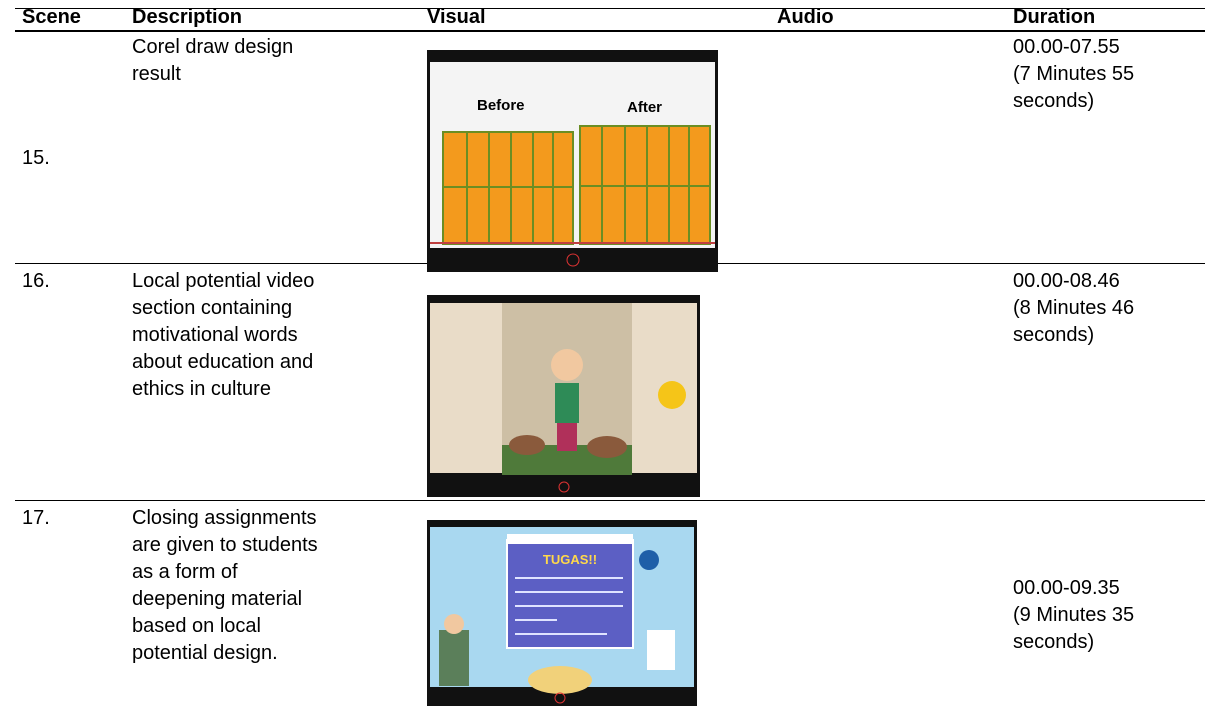 The image size is (1212, 716). Describe the element at coordinates (1066, 588) in the screenshot. I see `text-line: 00.00-09.35` at that location.